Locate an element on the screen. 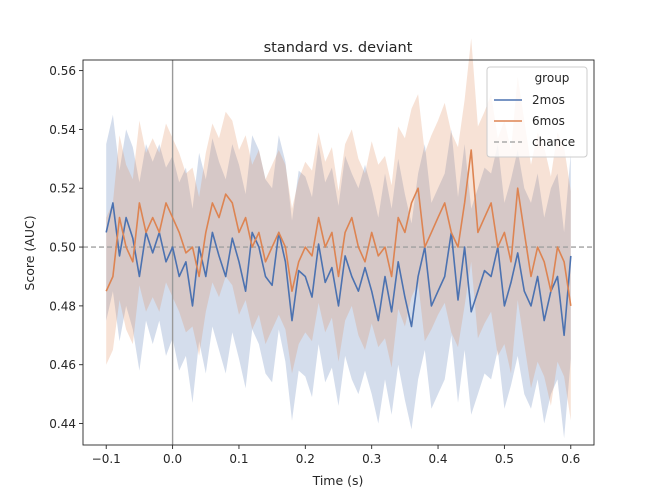 Image resolution: width=660 pixels, height=504 pixels. x-axis-ticks: −0.1 0.0 0.1 0.2 0.3 0.4 0.5 0.6 is located at coordinates (336, 455).